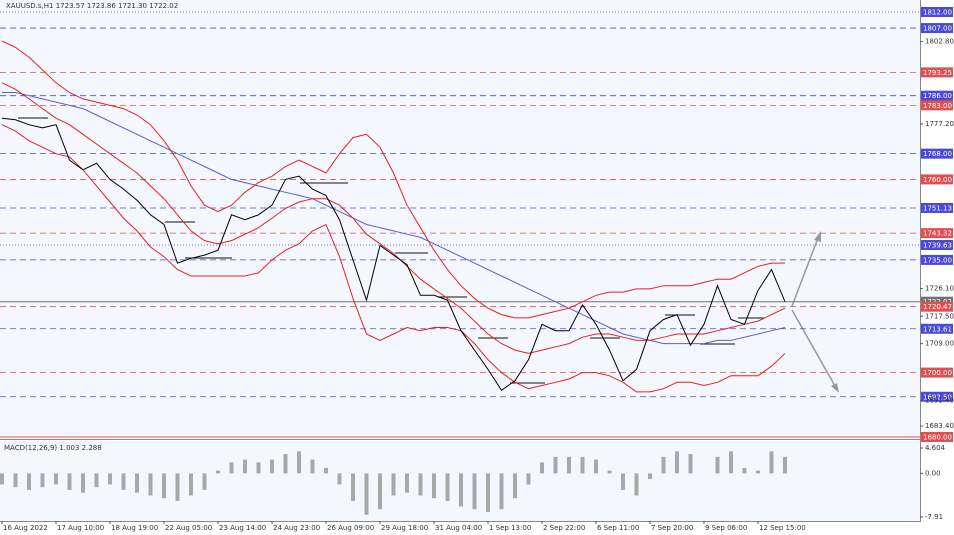 This screenshot has width=954, height=535. I want to click on y-tick-label: 4.604, so click(935, 448).